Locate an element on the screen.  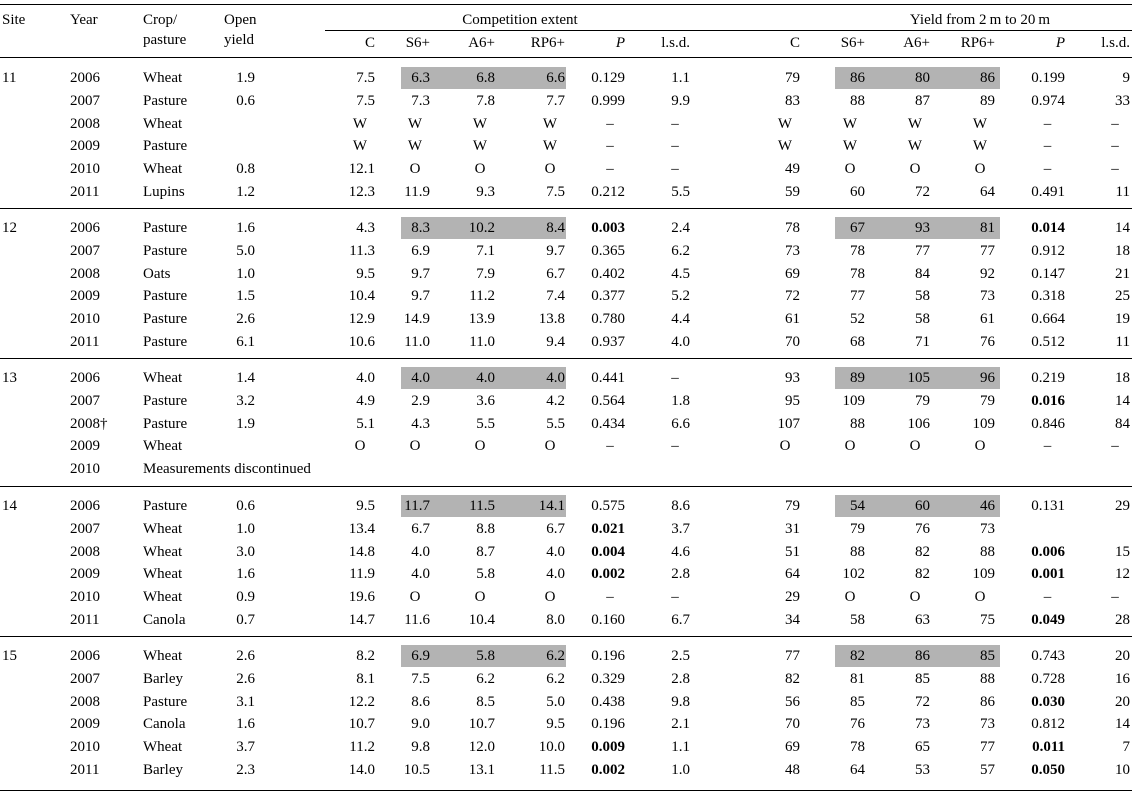
header-y-p: P is located at coordinates (1060, 43).